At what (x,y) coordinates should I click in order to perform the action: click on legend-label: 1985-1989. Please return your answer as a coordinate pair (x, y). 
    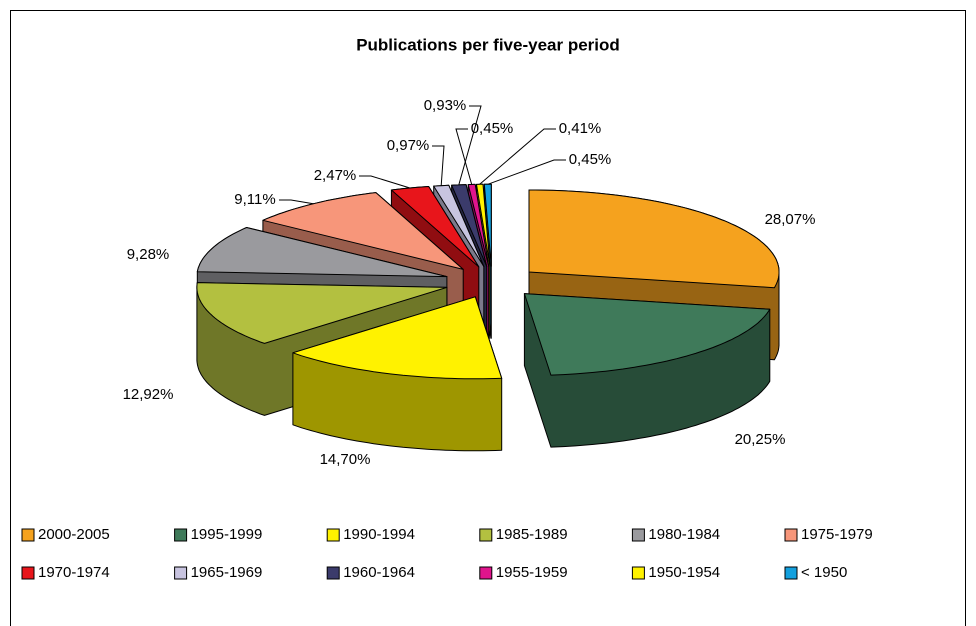
    Looking at the image, I should click on (532, 534).